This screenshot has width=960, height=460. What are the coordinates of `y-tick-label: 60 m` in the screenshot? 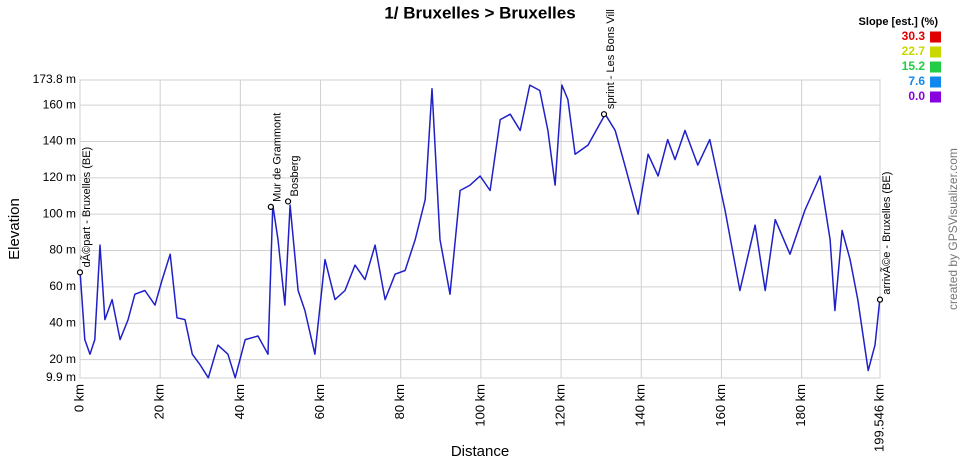 It's located at (62, 286).